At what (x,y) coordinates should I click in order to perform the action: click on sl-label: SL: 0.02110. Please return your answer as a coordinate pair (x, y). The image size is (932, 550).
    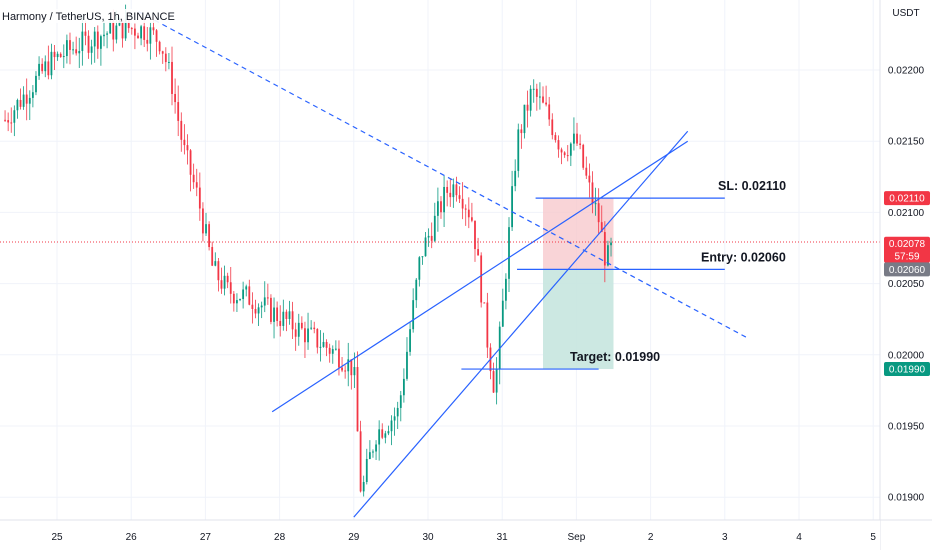
    Looking at the image, I should click on (752, 186).